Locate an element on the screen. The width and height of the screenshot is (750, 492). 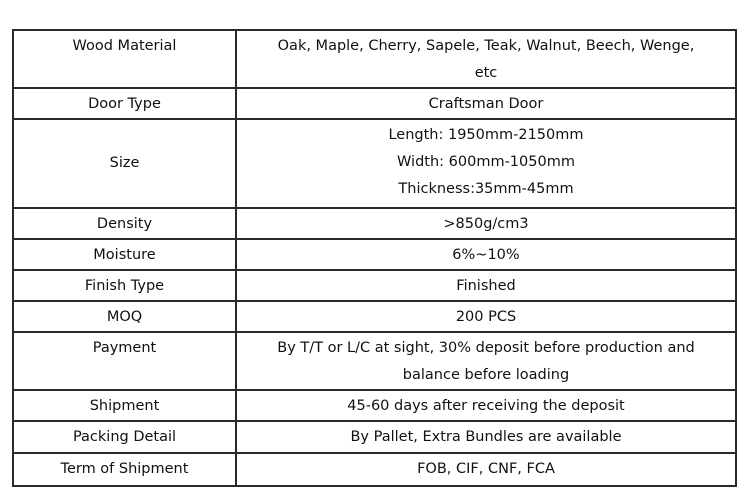
spec-value-line: Thickness:35mm-45mm is located at coordinates (486, 189).